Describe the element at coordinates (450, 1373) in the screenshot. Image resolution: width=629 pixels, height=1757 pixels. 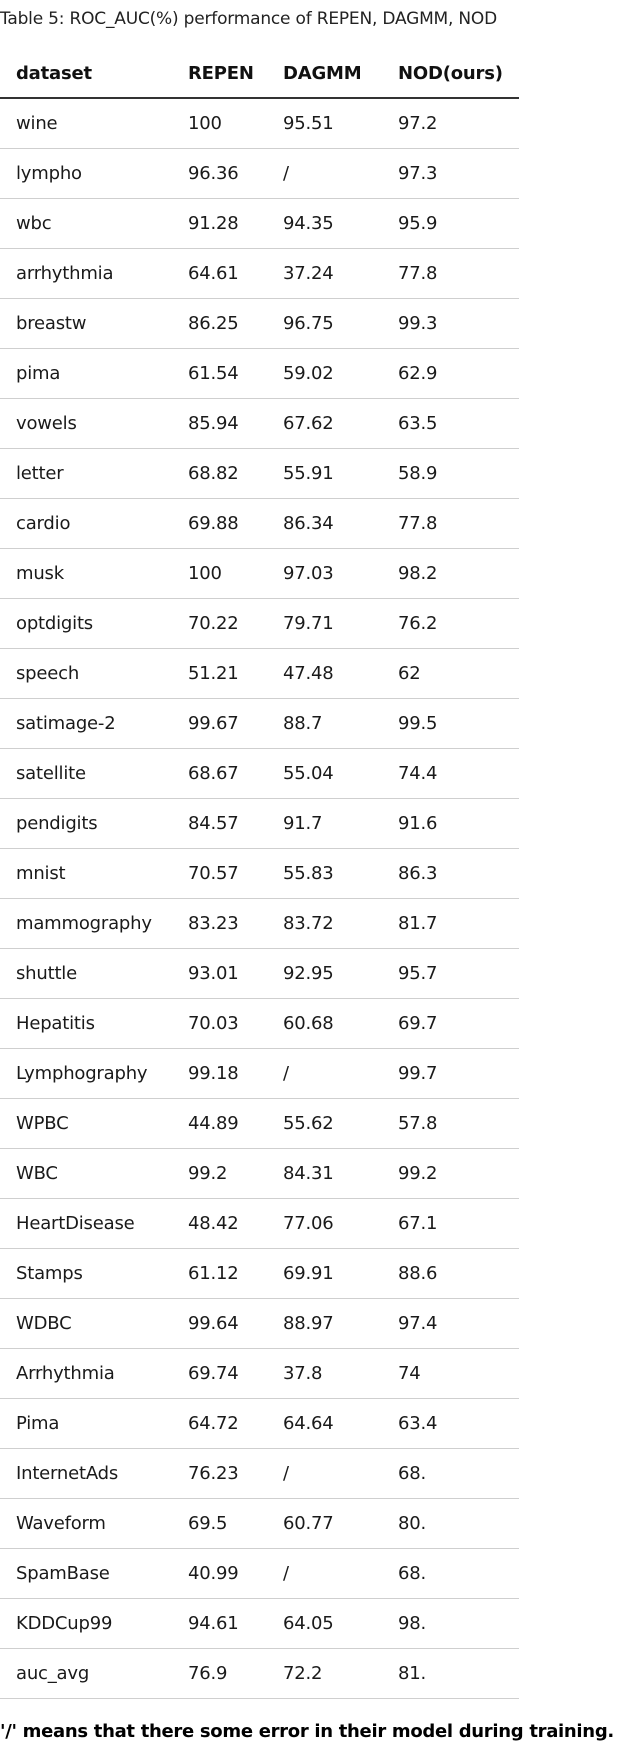
I see `cell-nod: 74` at that location.